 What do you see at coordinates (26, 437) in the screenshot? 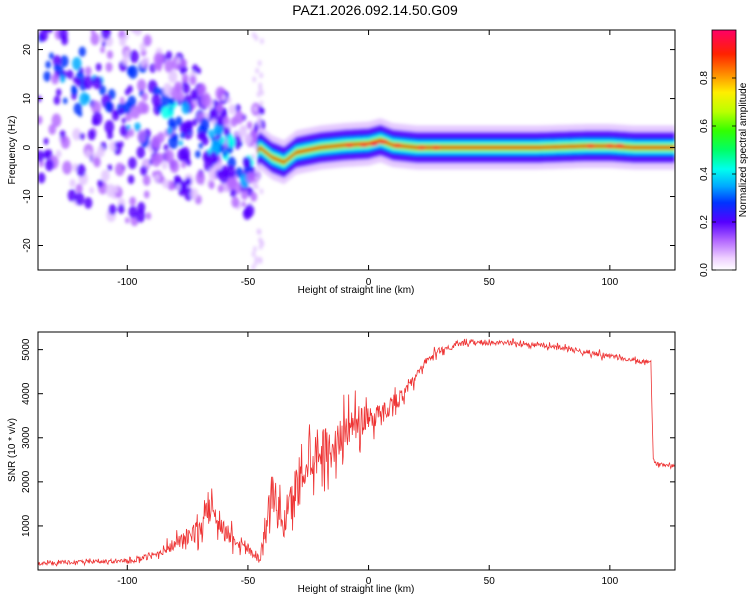
I see `snr-y-tick-label: 3000` at bounding box center [26, 437].